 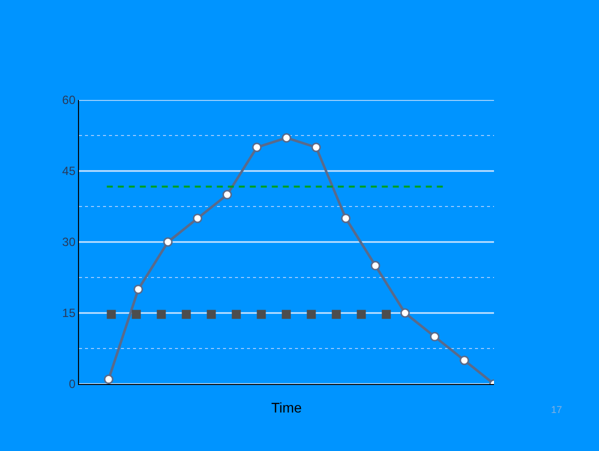 What do you see at coordinates (286, 407) in the screenshot?
I see `x-axis-title: Time` at bounding box center [286, 407].